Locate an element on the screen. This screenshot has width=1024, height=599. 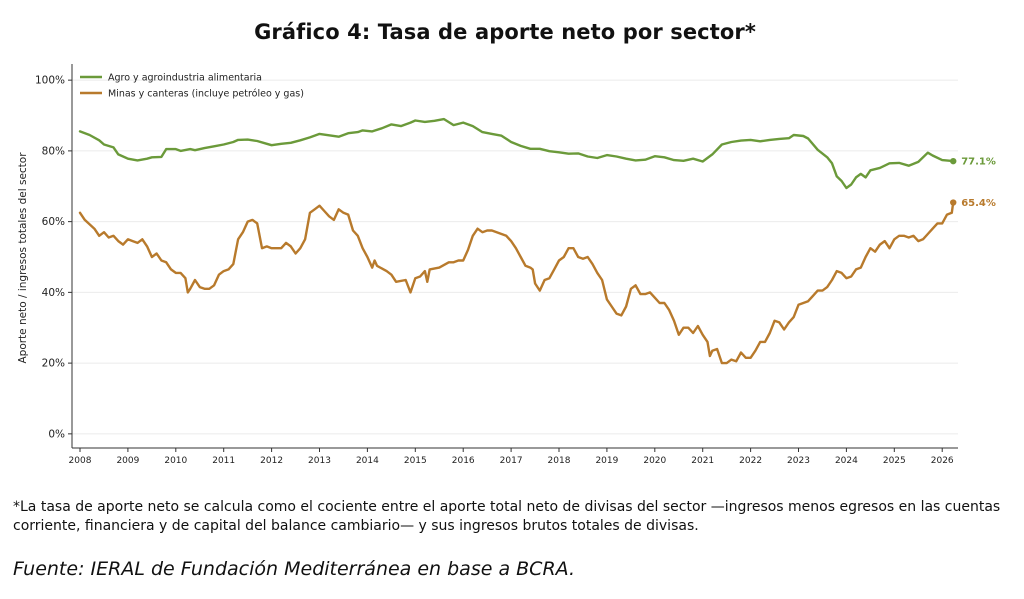
x-tick-label: 2023 is located at coordinates (798, 461).